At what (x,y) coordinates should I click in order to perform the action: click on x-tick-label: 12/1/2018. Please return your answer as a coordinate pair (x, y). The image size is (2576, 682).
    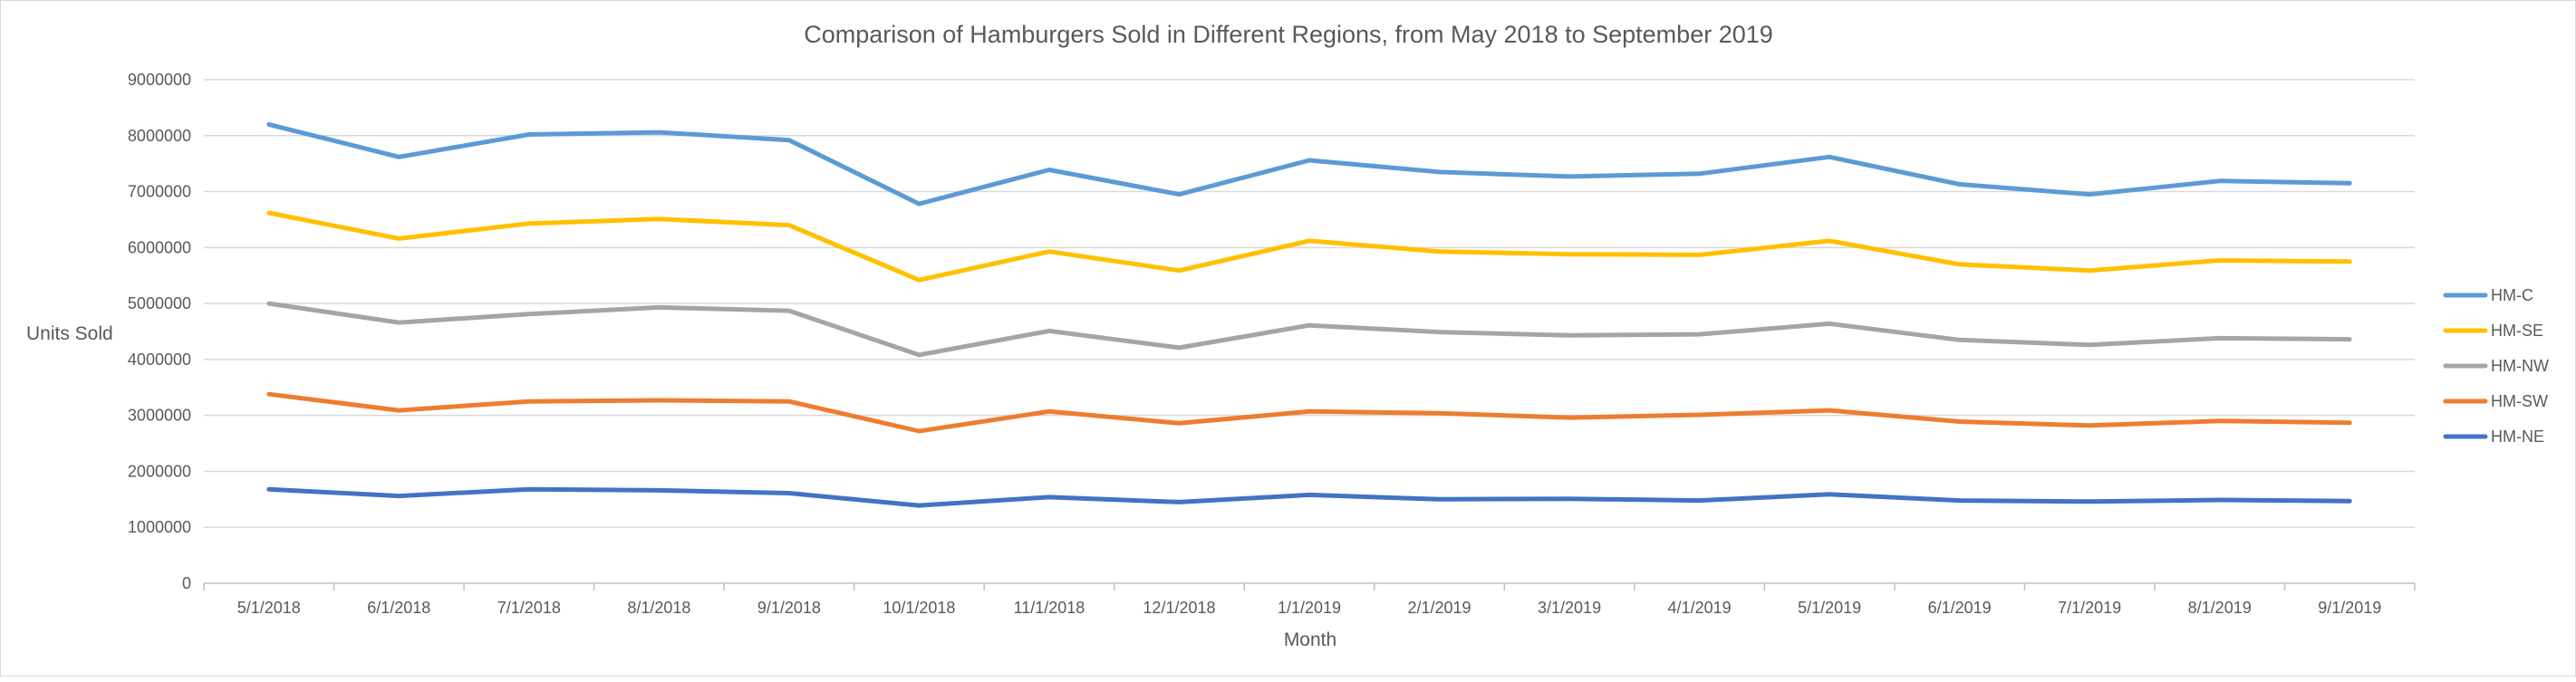
    Looking at the image, I should click on (1179, 608).